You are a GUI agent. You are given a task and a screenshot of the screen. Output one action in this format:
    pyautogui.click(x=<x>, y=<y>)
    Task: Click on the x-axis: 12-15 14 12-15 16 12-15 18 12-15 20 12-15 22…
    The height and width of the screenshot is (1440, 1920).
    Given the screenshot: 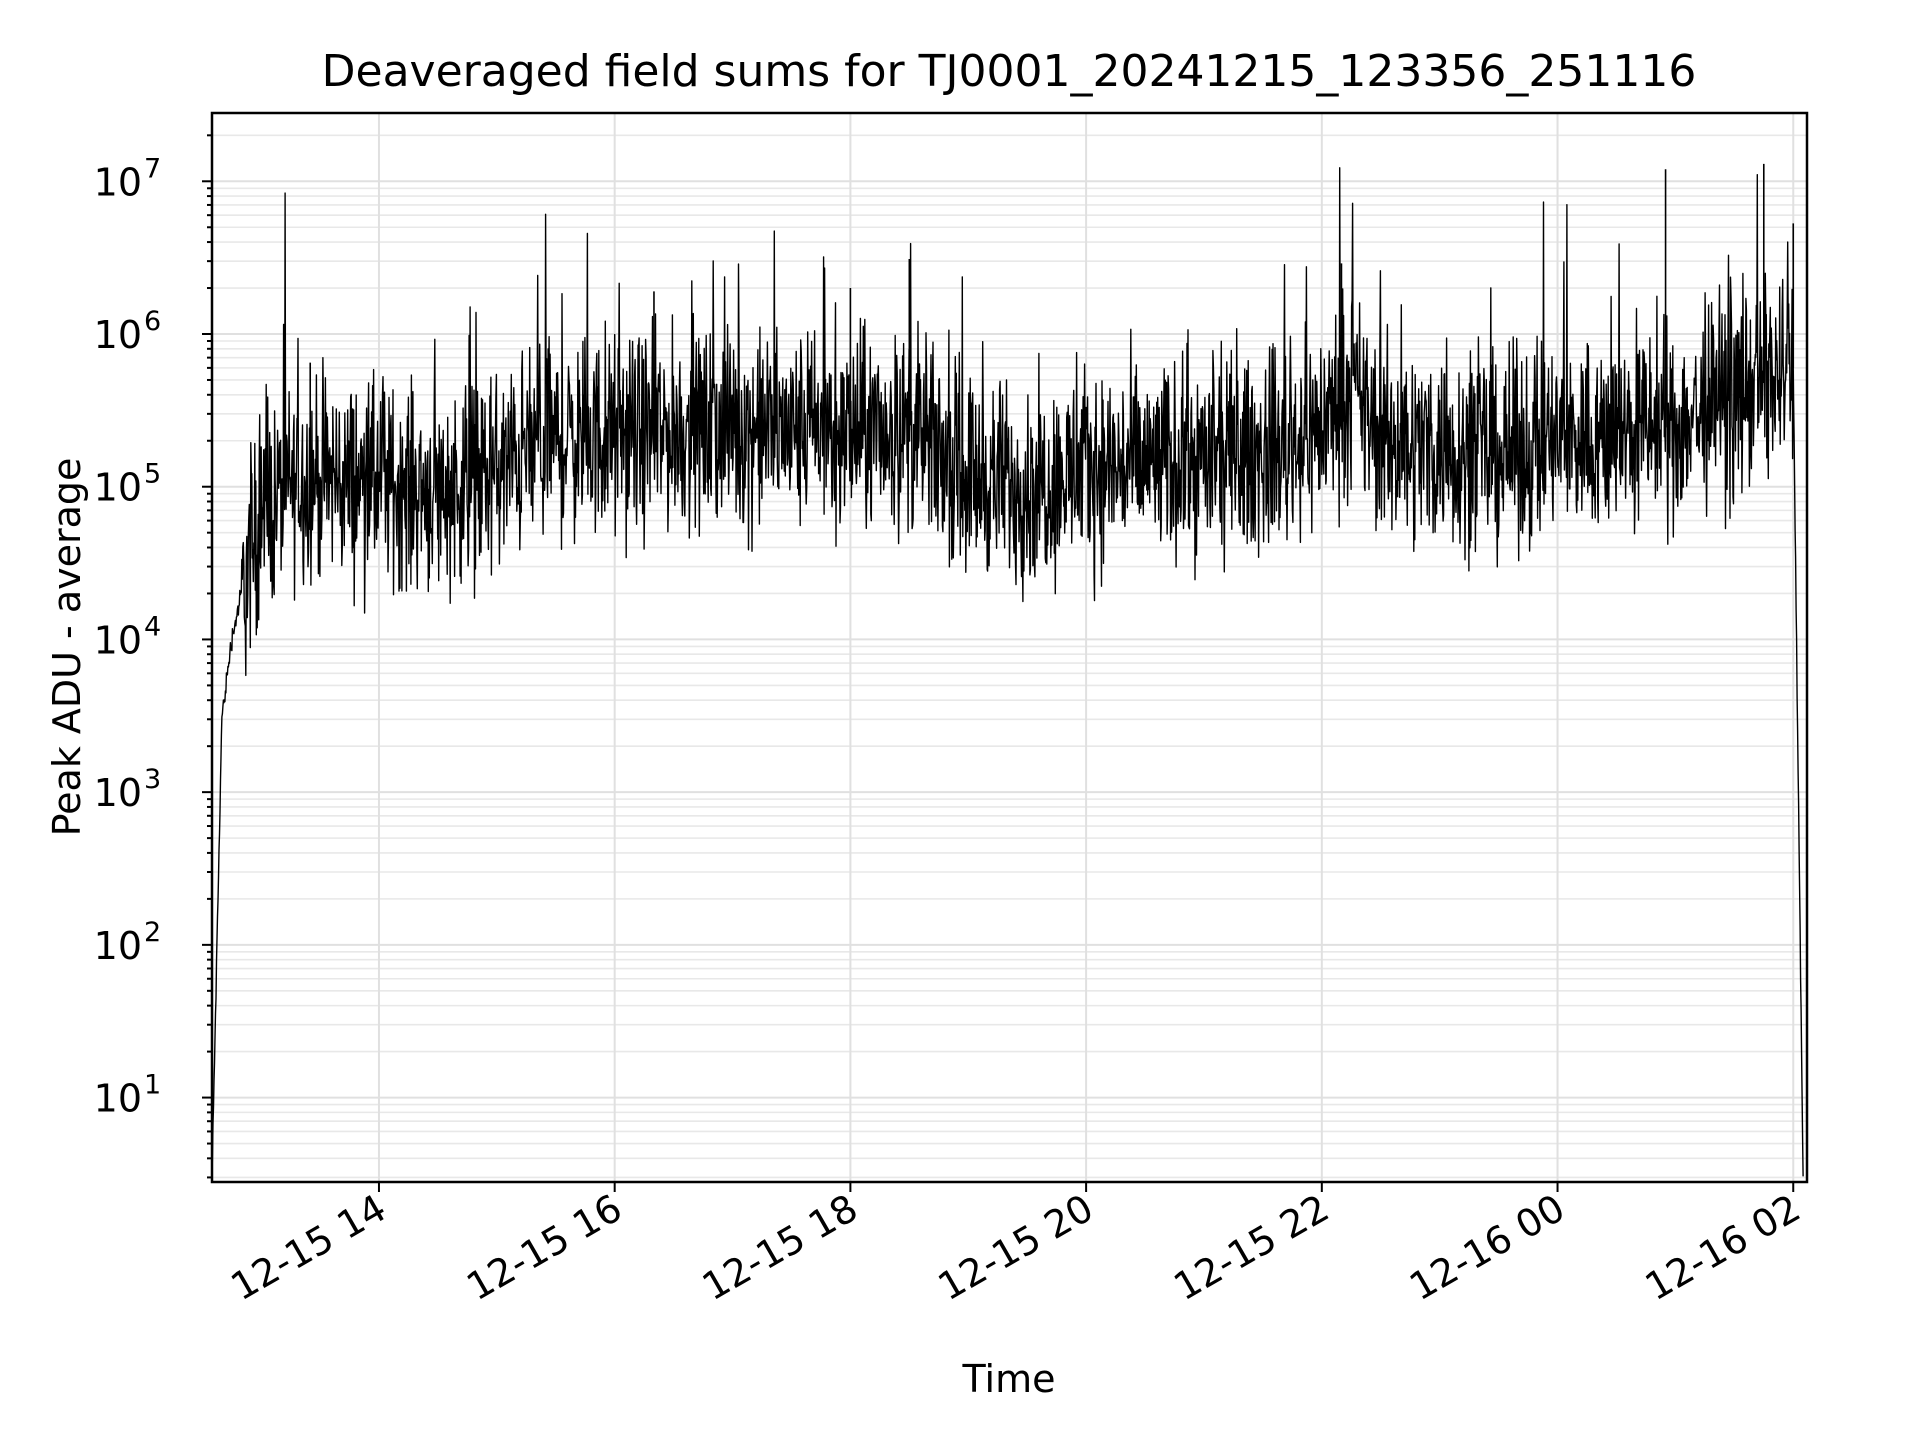 What is the action you would take?
    pyautogui.click(x=1015, y=1246)
    